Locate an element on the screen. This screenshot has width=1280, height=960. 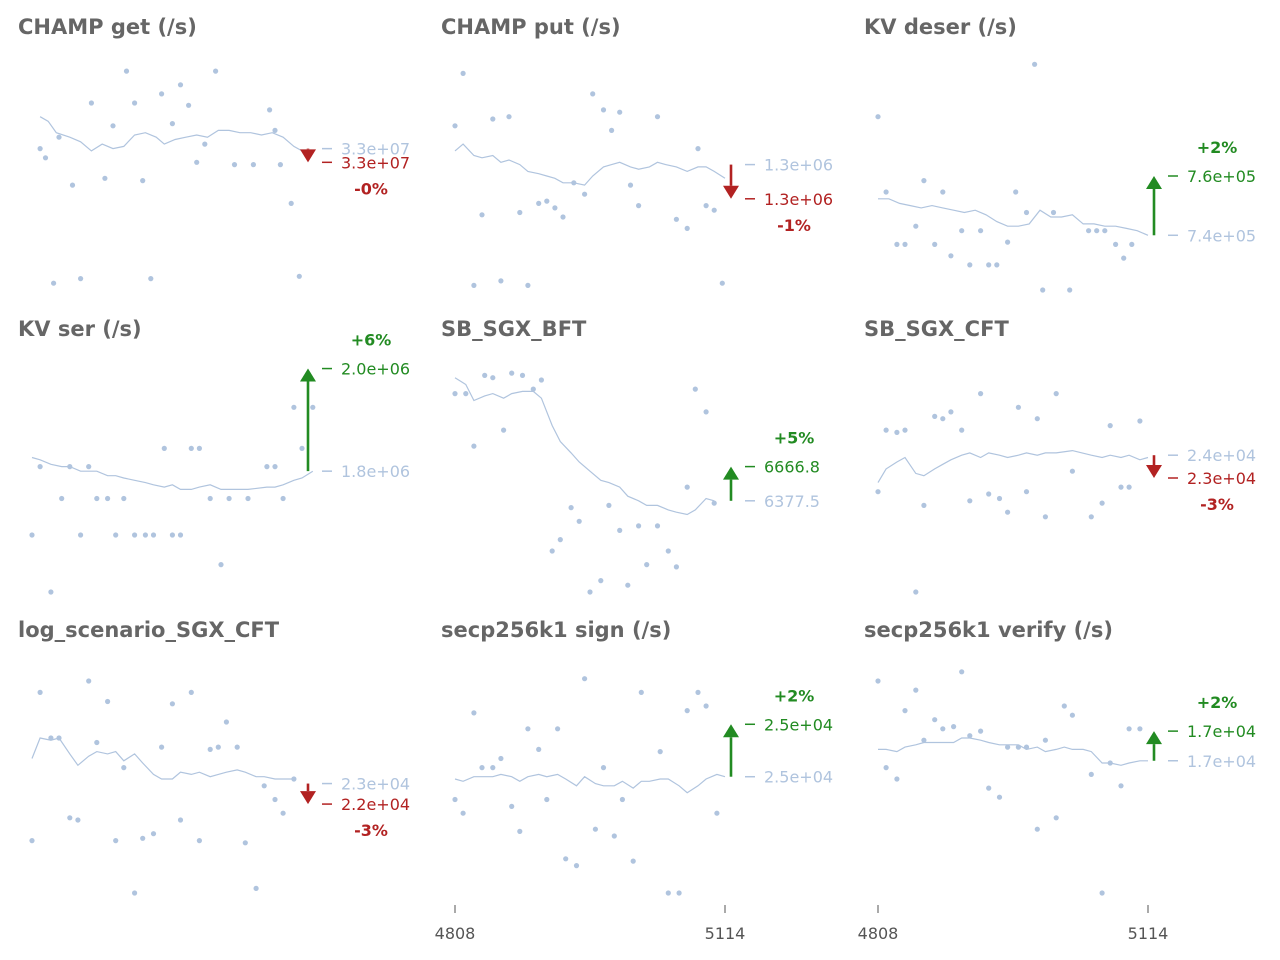
trend-line is located at coordinates (1013, 751).